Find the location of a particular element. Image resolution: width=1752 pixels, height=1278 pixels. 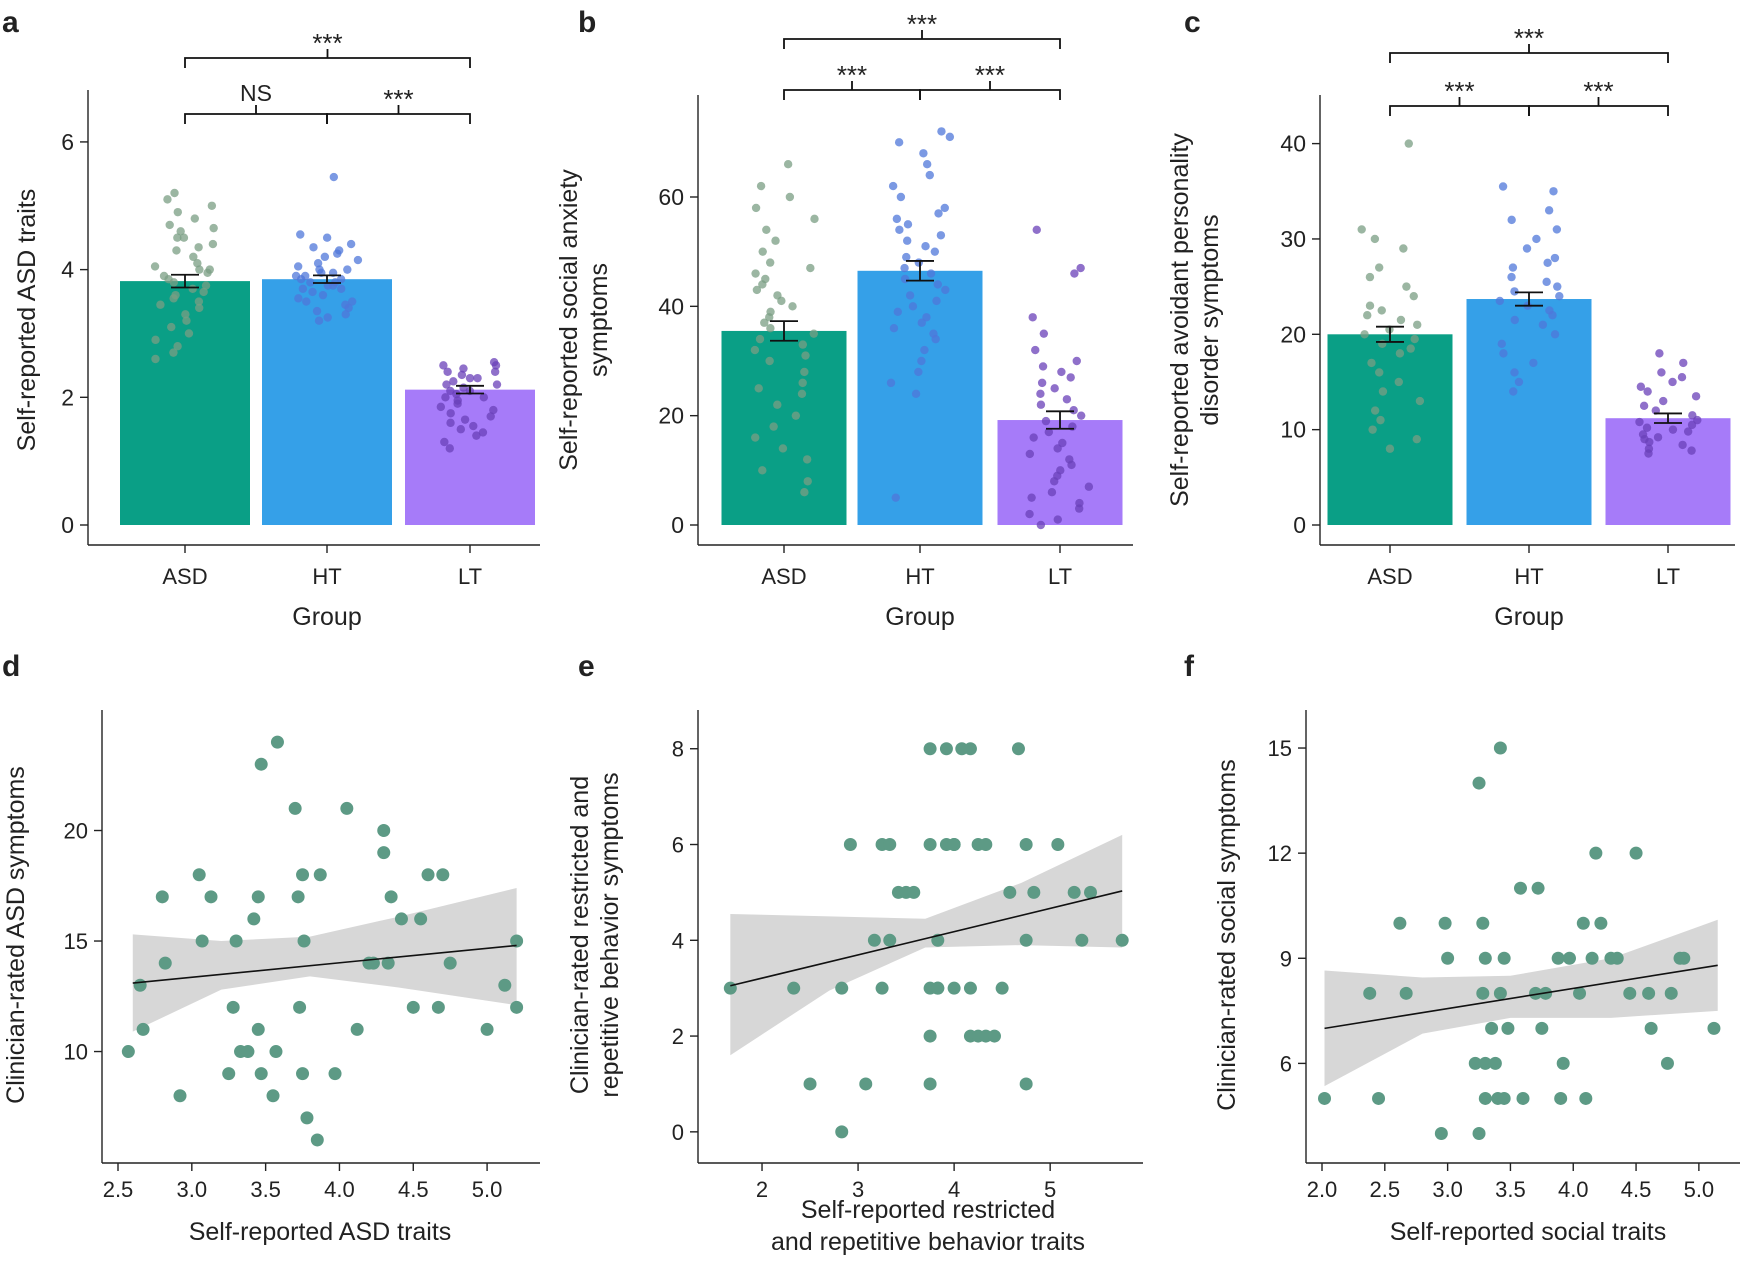

confidence-band is located at coordinates (926, 945).